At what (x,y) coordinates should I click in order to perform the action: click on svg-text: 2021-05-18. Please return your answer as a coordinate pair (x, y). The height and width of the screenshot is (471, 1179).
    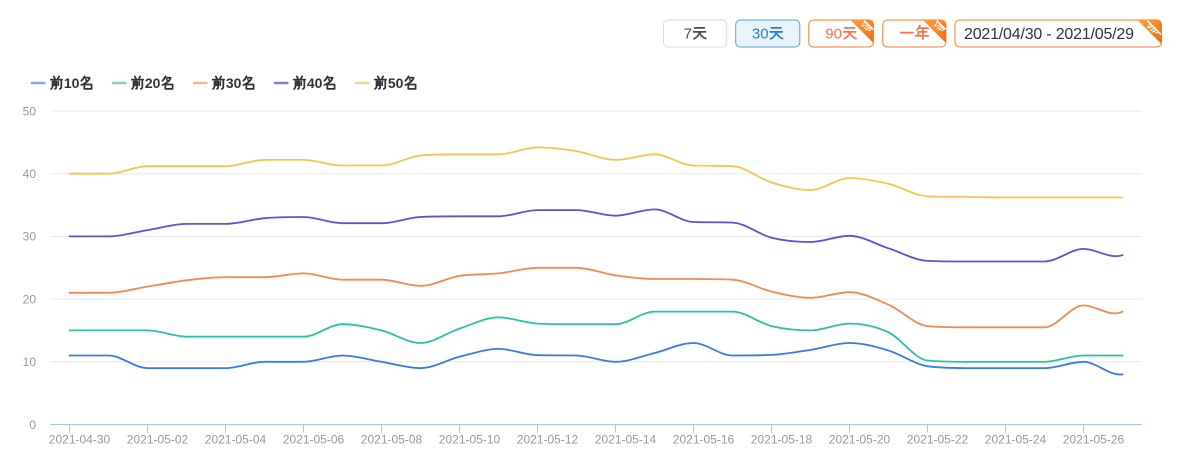
    Looking at the image, I should click on (782, 440).